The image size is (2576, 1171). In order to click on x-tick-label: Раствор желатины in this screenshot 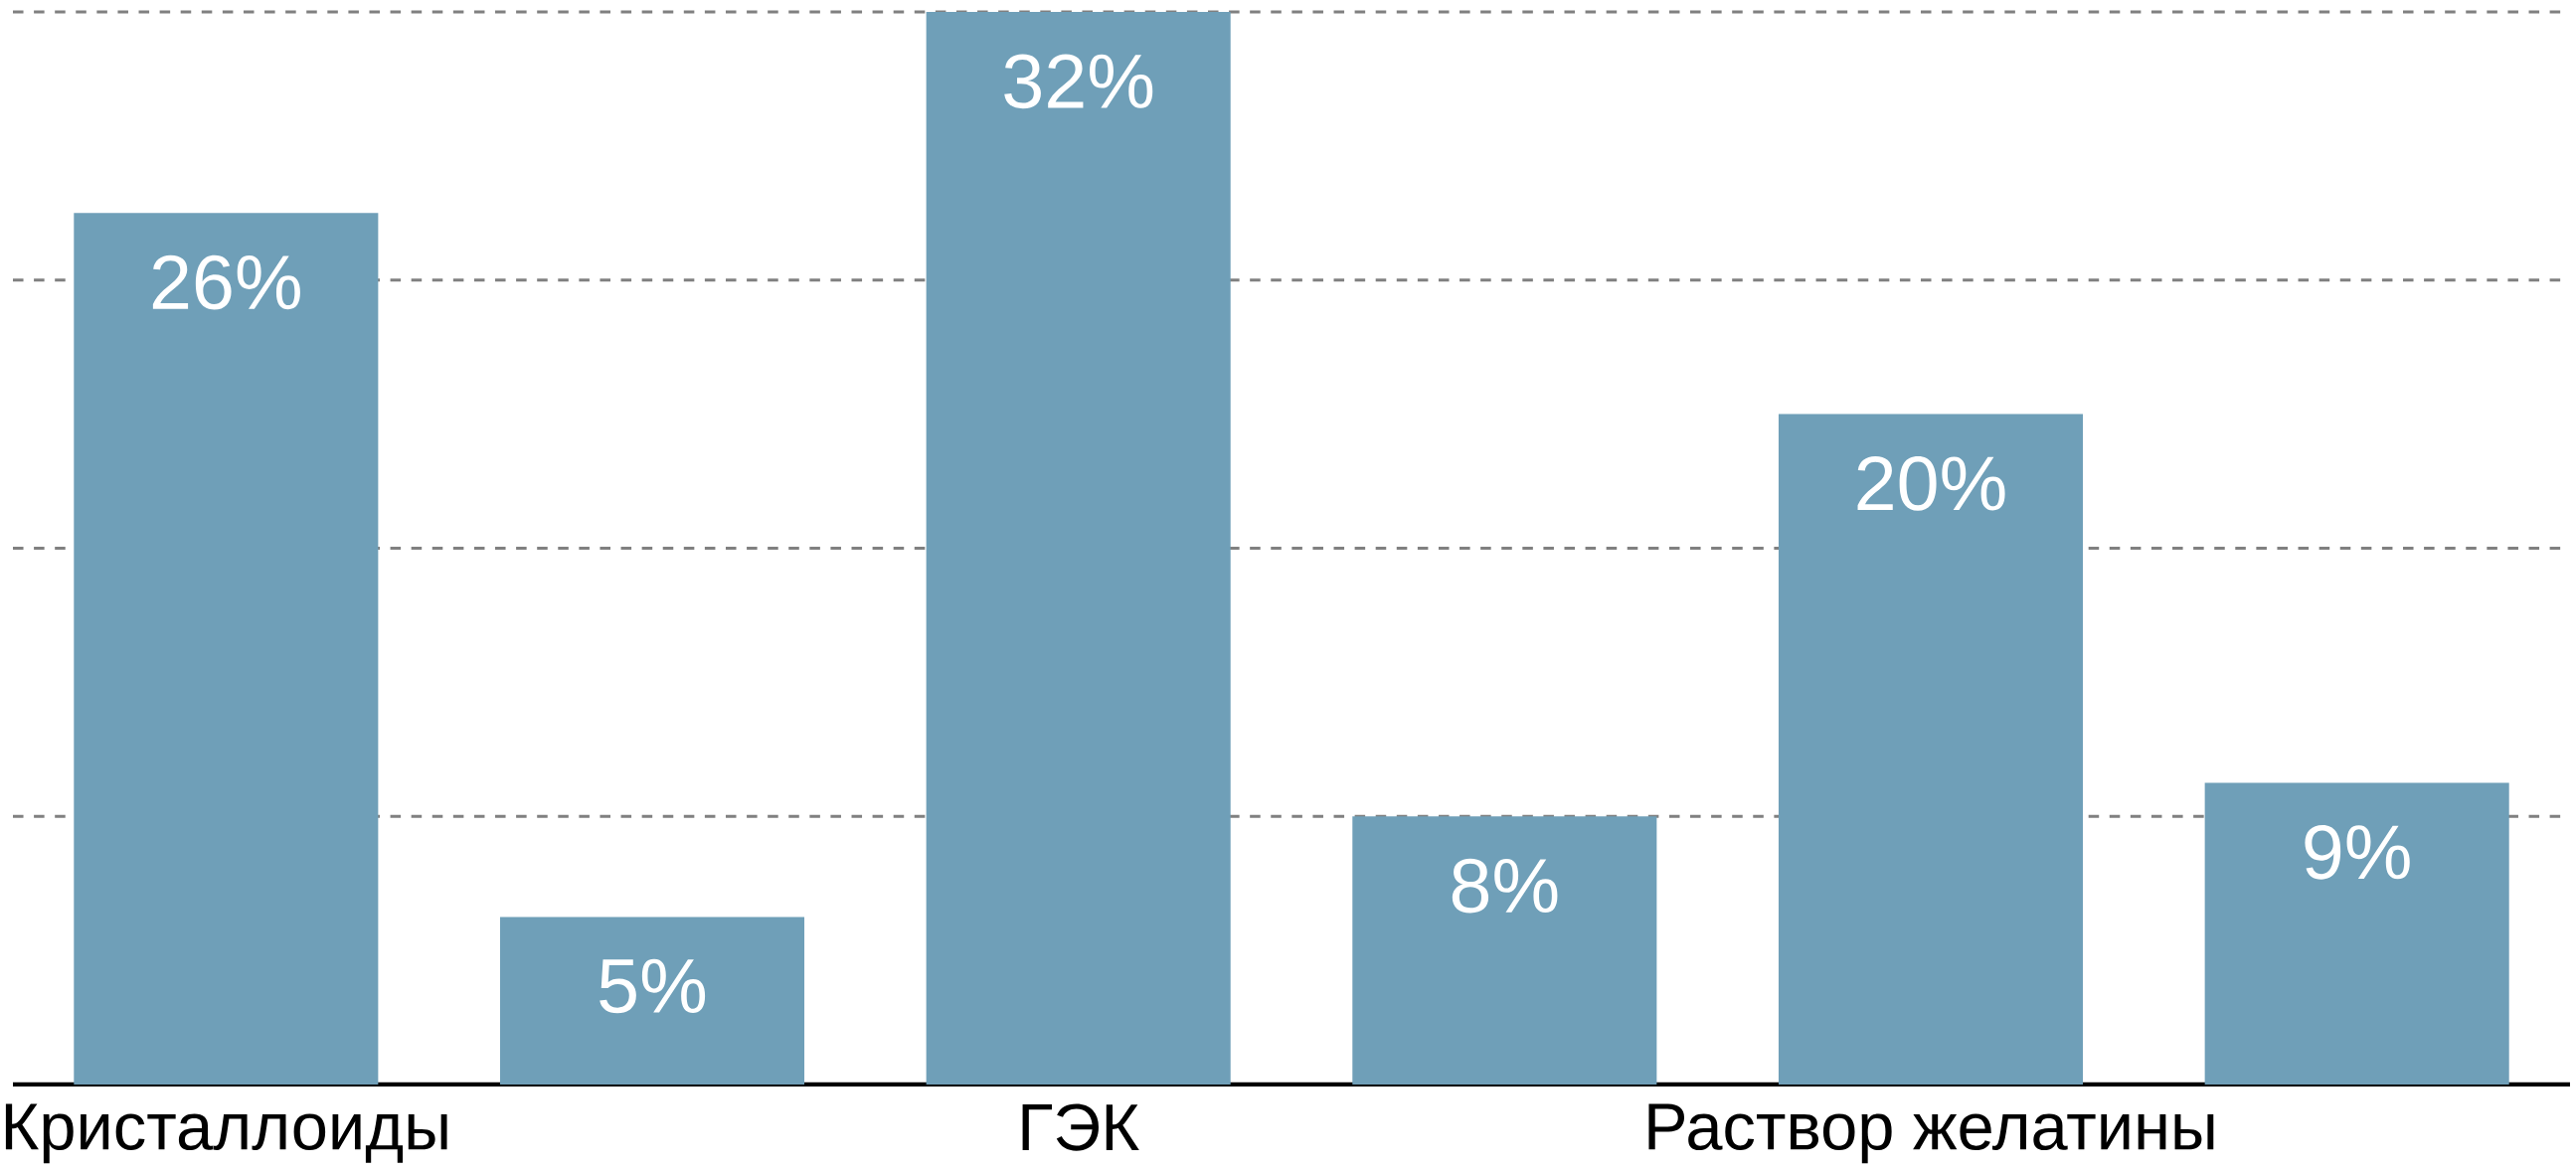, I will do `click(1931, 1133)`.